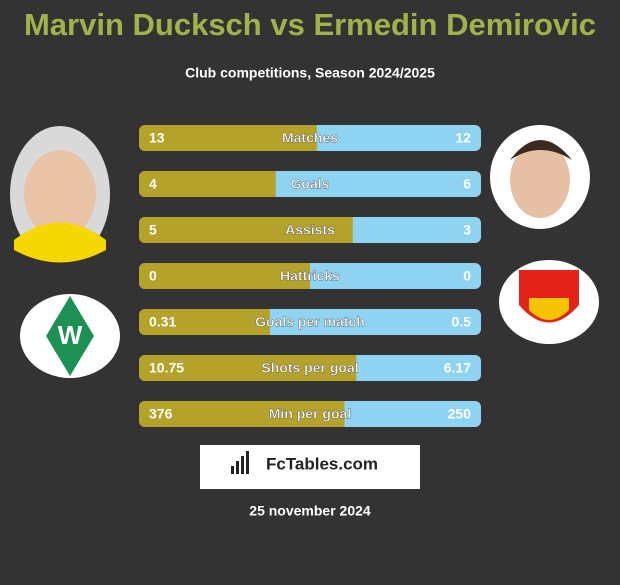 This screenshot has width=620, height=585. I want to click on player-left-shirt, so click(60, 242).